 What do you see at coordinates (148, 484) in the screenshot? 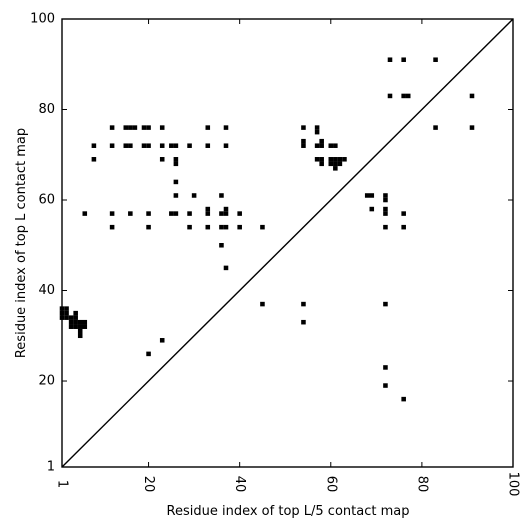
I see `x-tick-label: 20` at bounding box center [148, 484].